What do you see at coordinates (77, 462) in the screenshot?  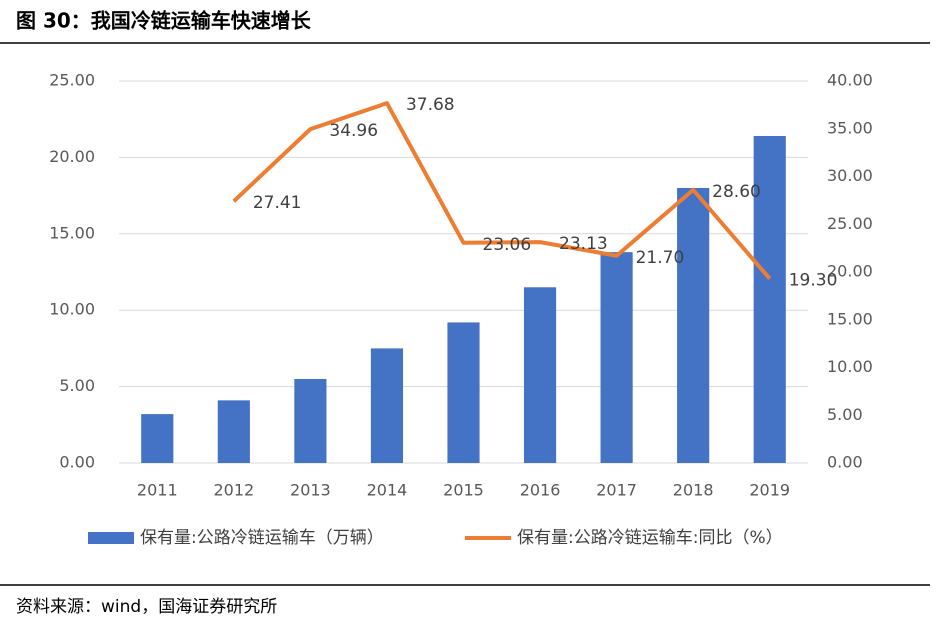 I see `y-tick-label: 0.00` at bounding box center [77, 462].